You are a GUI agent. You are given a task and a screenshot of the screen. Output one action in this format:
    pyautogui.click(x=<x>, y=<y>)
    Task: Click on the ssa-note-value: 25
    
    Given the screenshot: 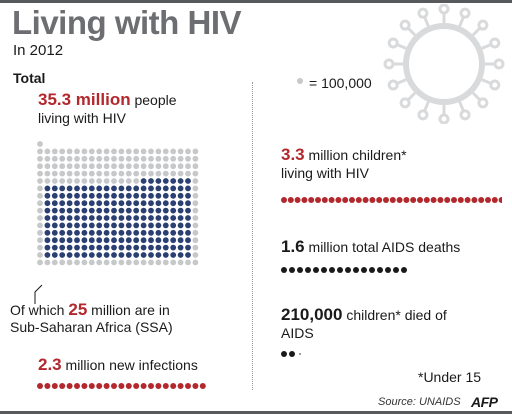 What is the action you would take?
    pyautogui.click(x=78, y=309)
    